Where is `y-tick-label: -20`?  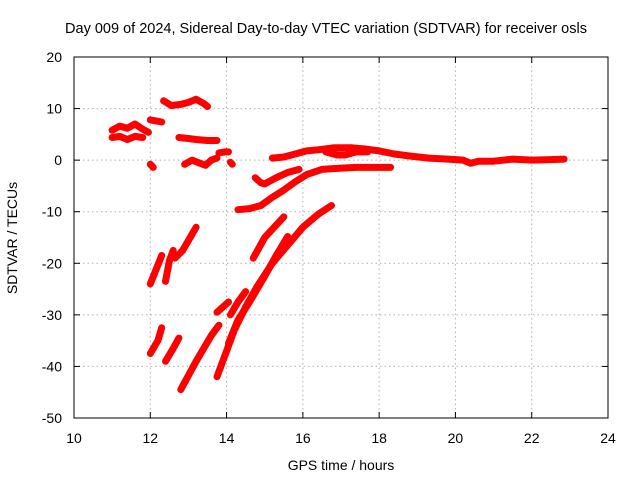 y-tick-label: -20 is located at coordinates (52, 263).